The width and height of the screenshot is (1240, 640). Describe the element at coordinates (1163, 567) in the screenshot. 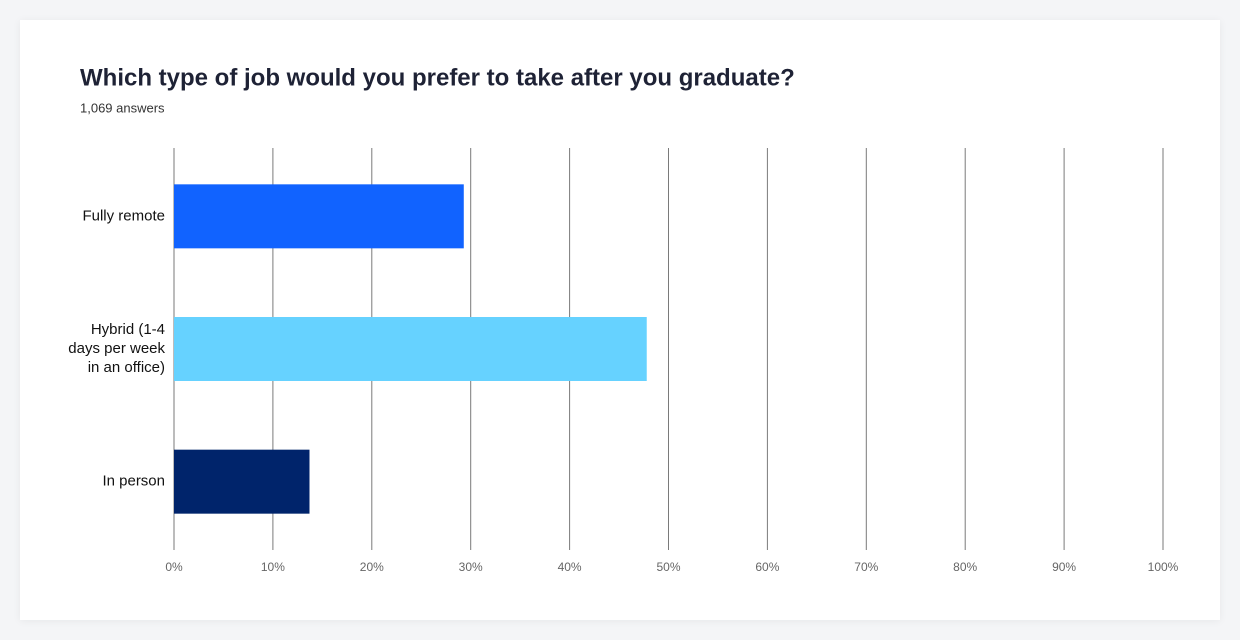

I see `x-tick-label: 100%` at that location.